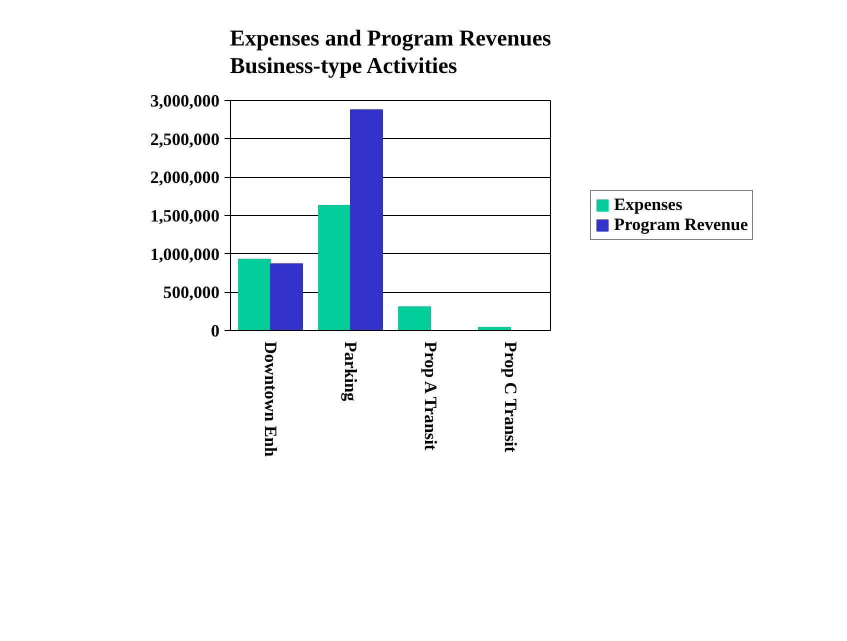  I want to click on y-tick-label: 1,500,000, so click(185, 216).